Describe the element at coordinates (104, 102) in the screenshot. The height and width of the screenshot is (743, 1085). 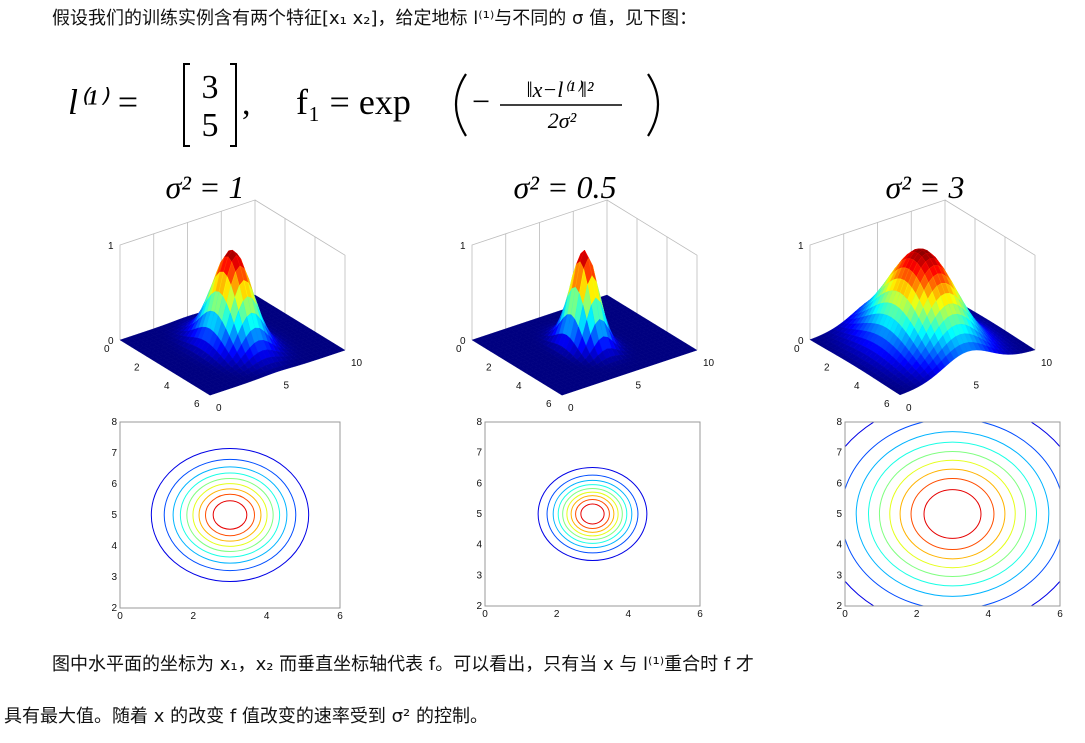
I see `formula-landmark: l⁽¹⁾ =` at that location.